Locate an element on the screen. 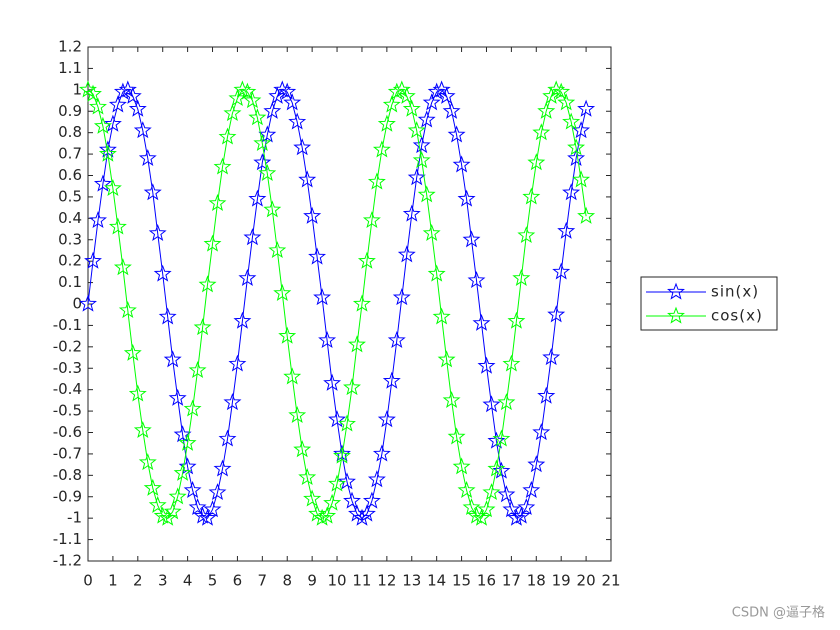 The width and height of the screenshot is (840, 630). y-tick-label: -0.5 is located at coordinates (67, 411).